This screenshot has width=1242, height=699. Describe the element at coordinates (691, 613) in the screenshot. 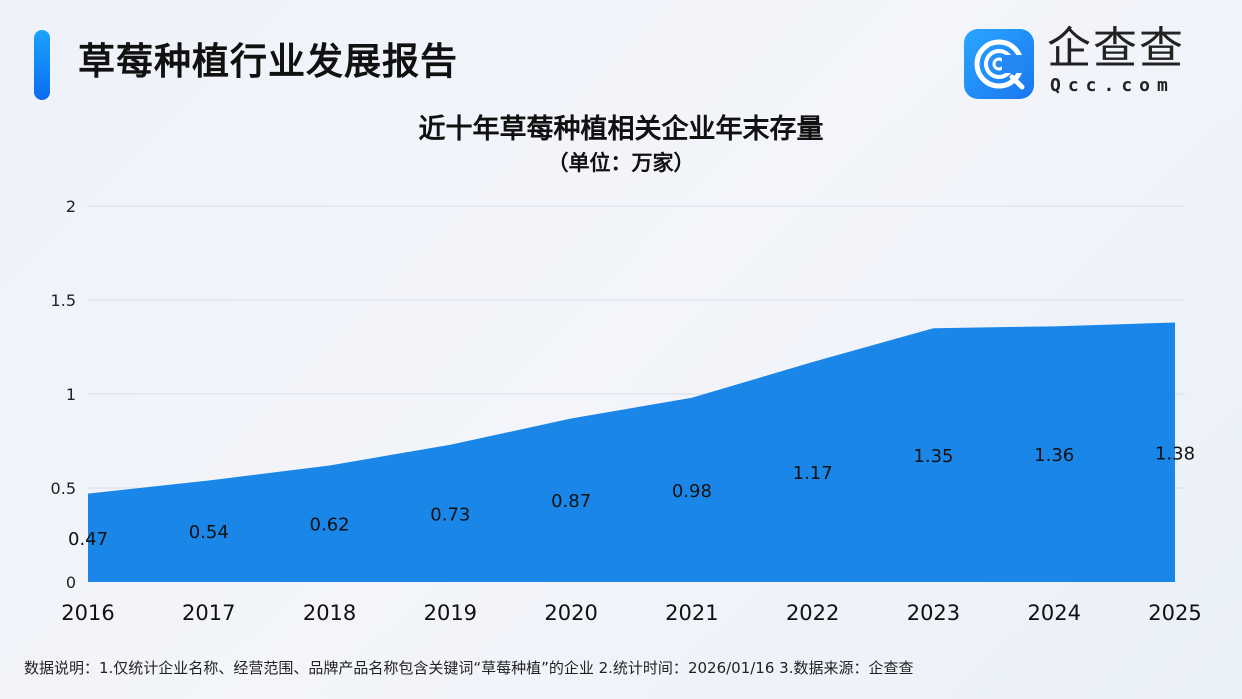

I see `x-tick-label: 2021` at that location.